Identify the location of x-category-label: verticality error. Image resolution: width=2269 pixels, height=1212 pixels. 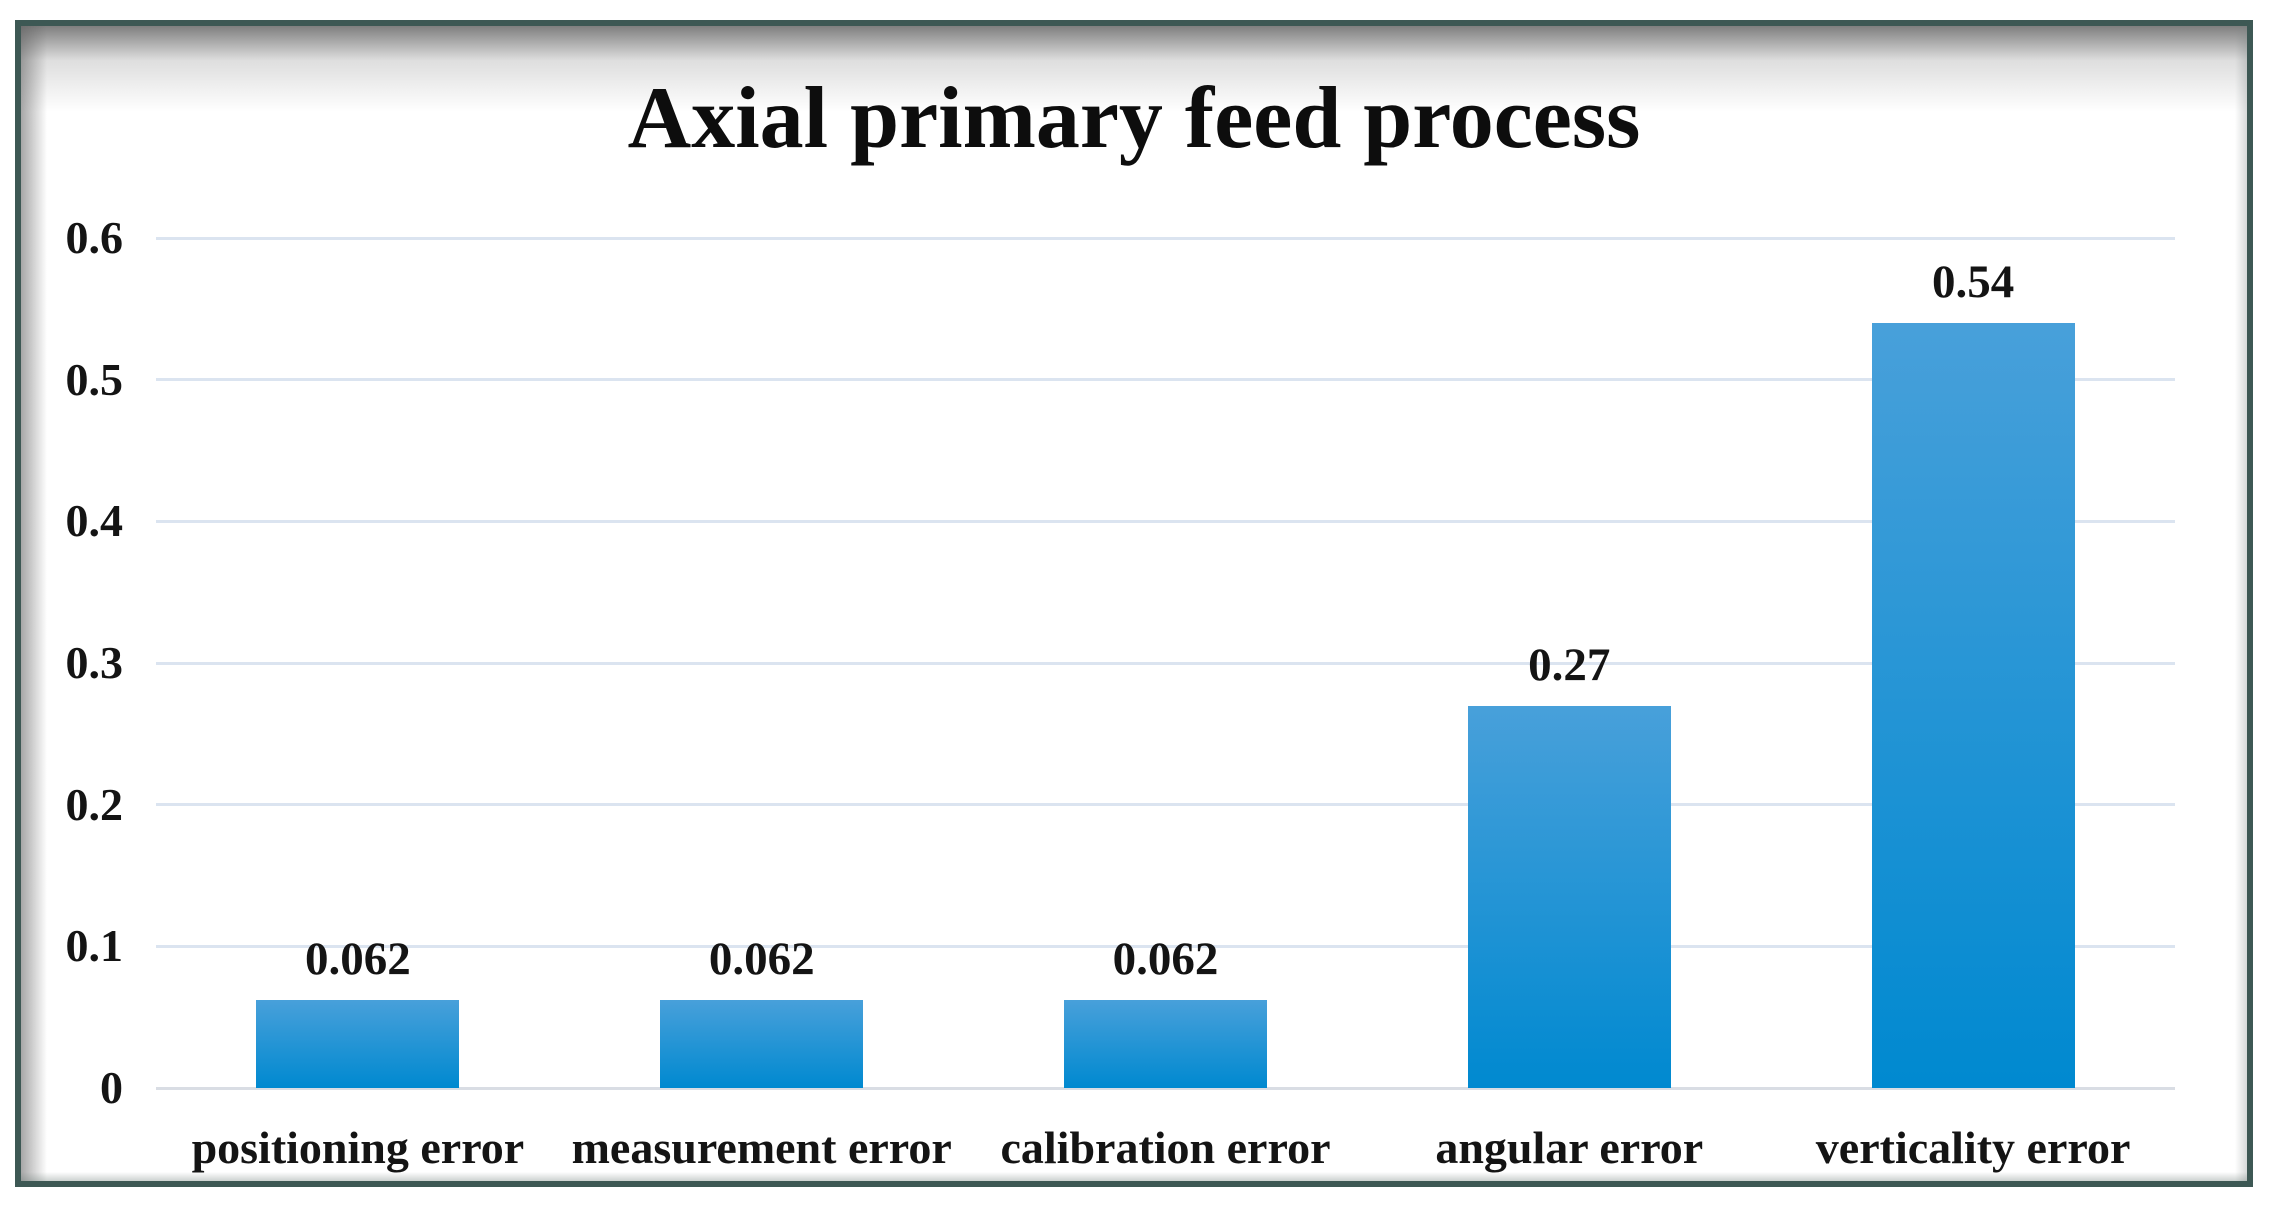
(1973, 1147).